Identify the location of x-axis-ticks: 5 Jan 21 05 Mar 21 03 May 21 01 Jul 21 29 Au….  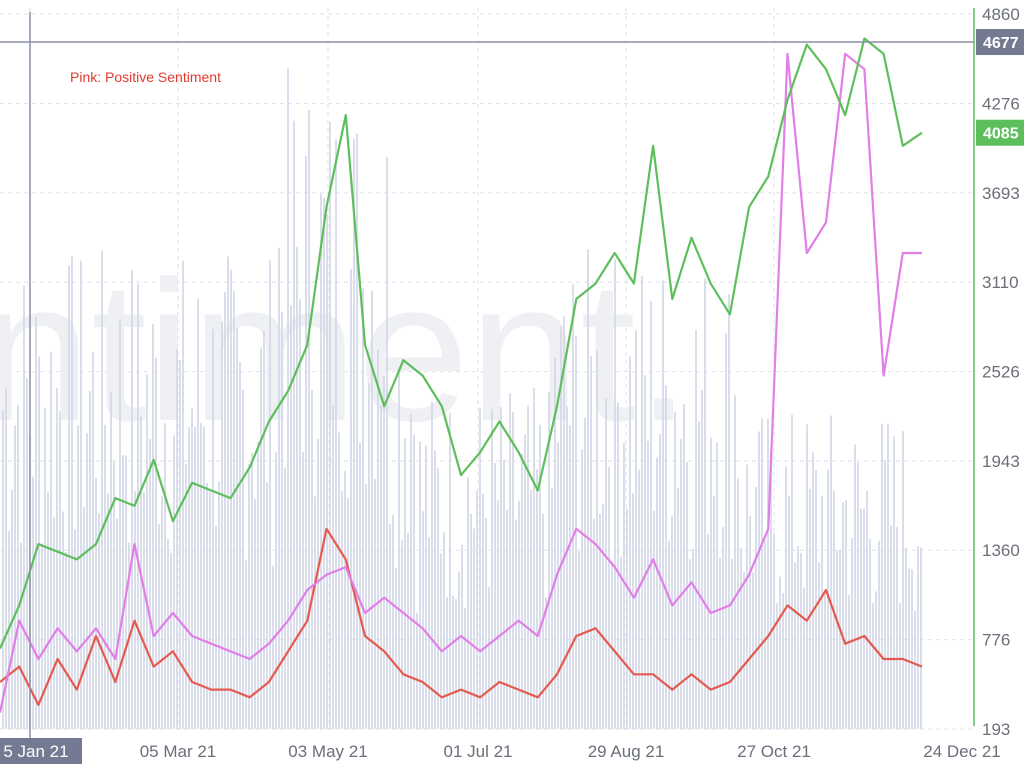
(500, 751).